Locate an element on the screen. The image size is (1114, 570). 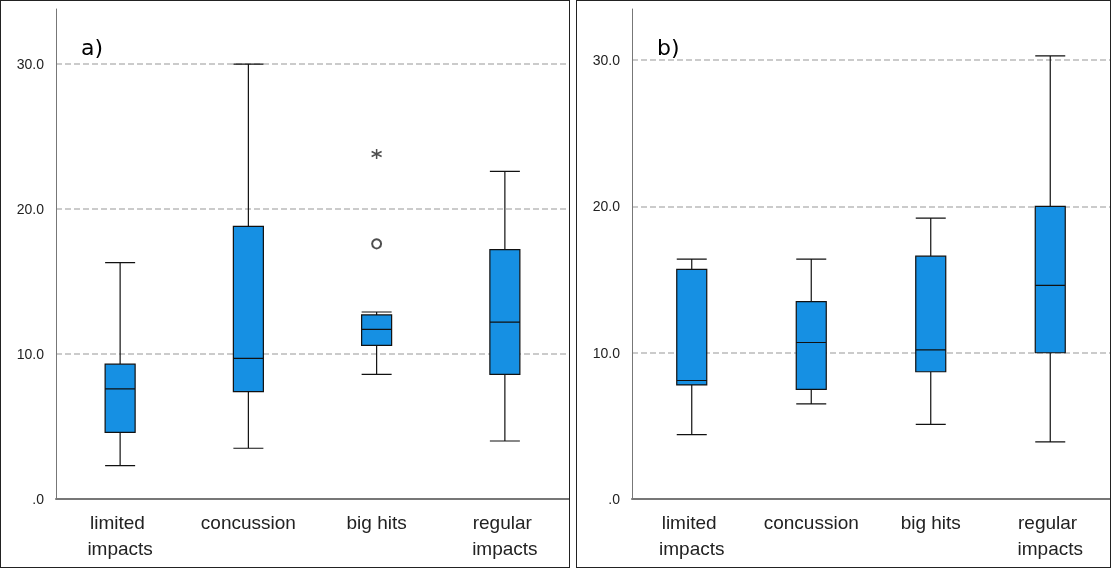
text: a) is located at coordinates (92, 47).